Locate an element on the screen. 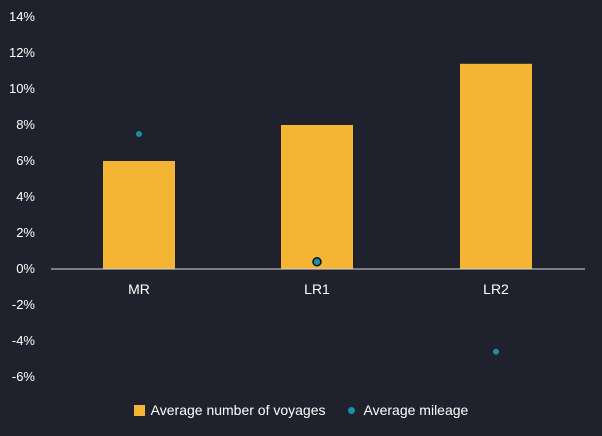 The height and width of the screenshot is (436, 602). legend-item-voyages: Average number of voyages is located at coordinates (229, 410).